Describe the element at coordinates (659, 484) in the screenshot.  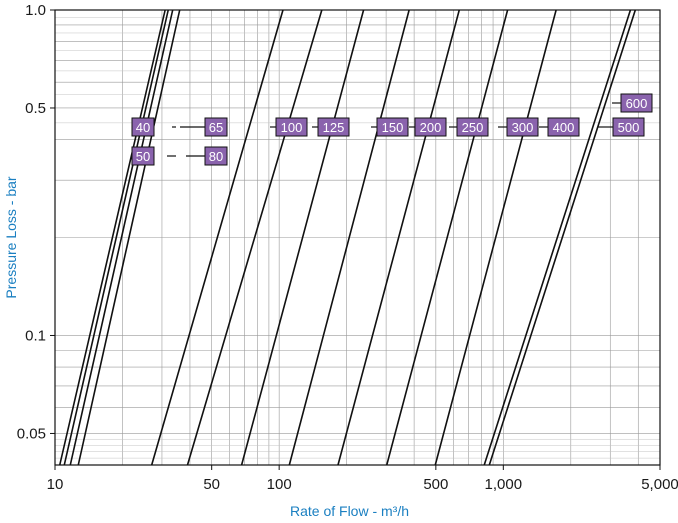
I see `x-tick-label: 5,000` at that location.